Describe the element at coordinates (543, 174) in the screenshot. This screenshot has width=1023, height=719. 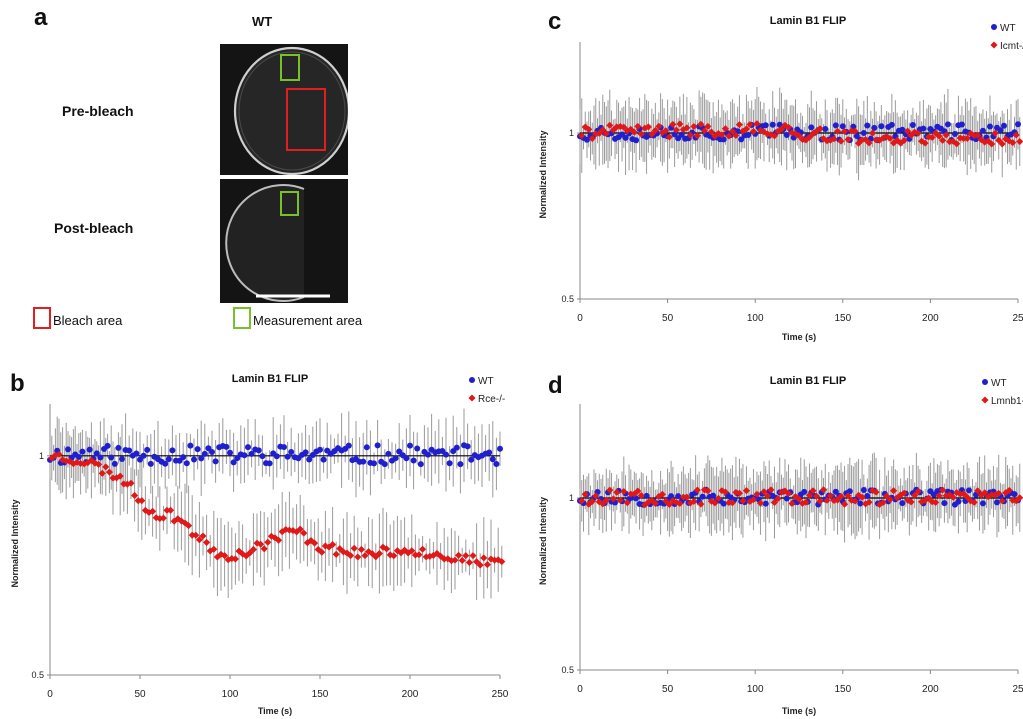
I see `y-axis-label: Normalized Intensity` at that location.